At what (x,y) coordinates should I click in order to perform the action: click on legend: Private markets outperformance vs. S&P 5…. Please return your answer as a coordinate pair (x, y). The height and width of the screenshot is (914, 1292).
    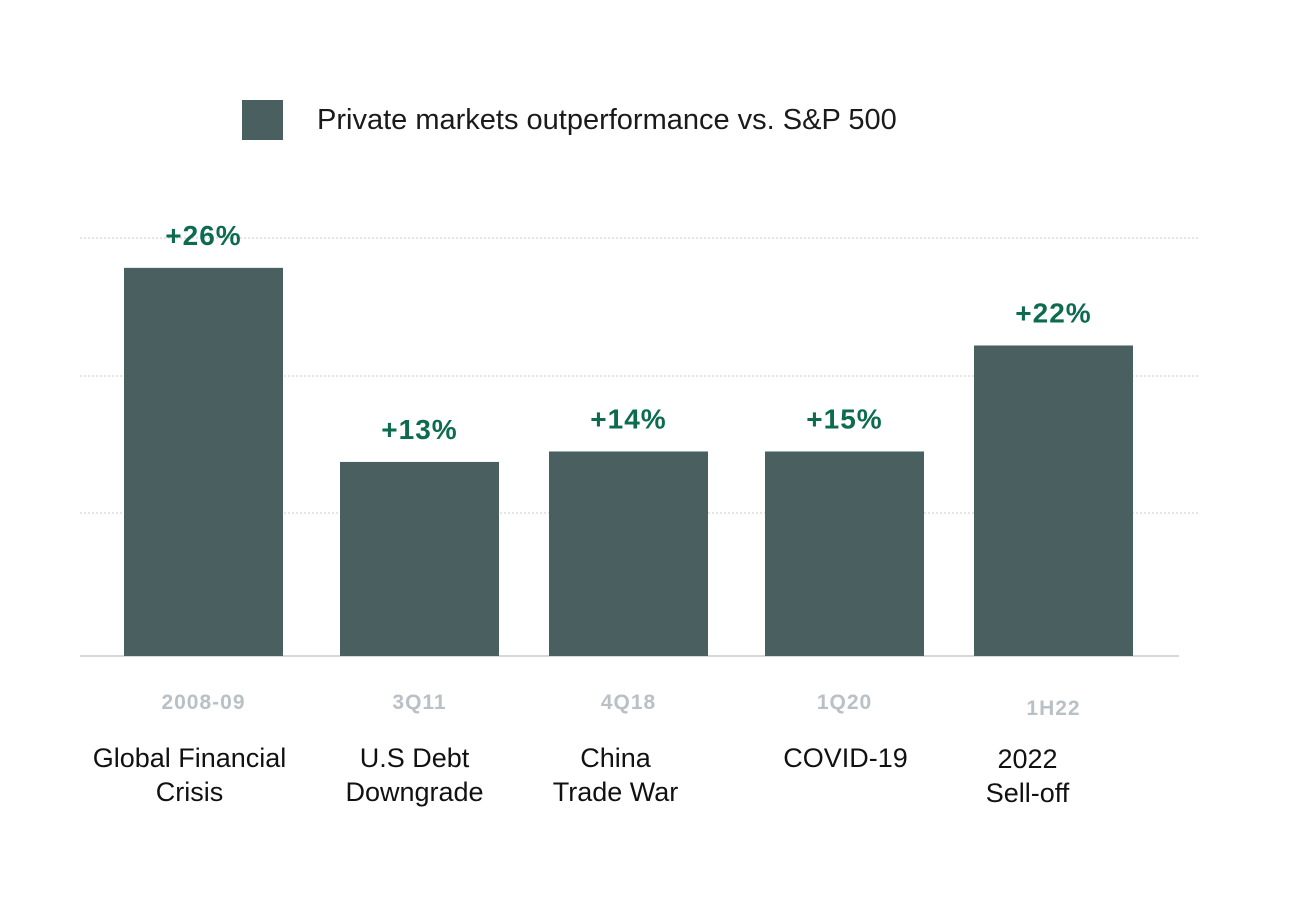
    Looking at the image, I should click on (569, 120).